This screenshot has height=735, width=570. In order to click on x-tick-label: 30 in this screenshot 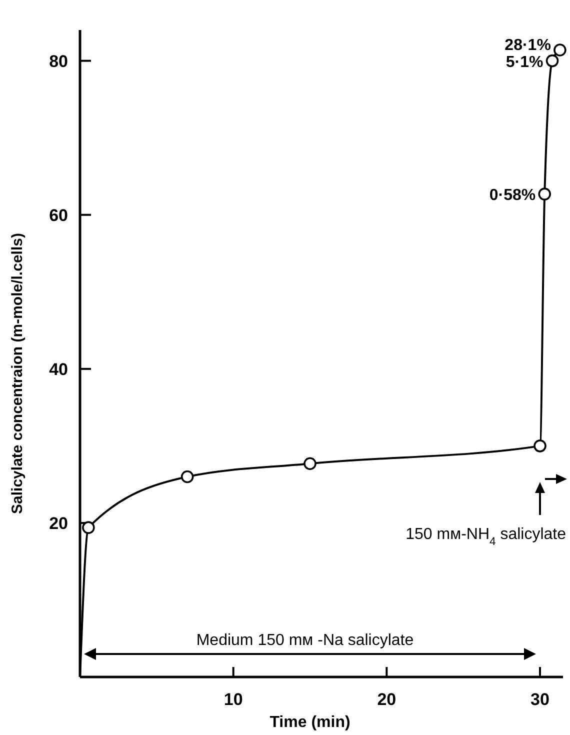, I will do `click(540, 699)`.